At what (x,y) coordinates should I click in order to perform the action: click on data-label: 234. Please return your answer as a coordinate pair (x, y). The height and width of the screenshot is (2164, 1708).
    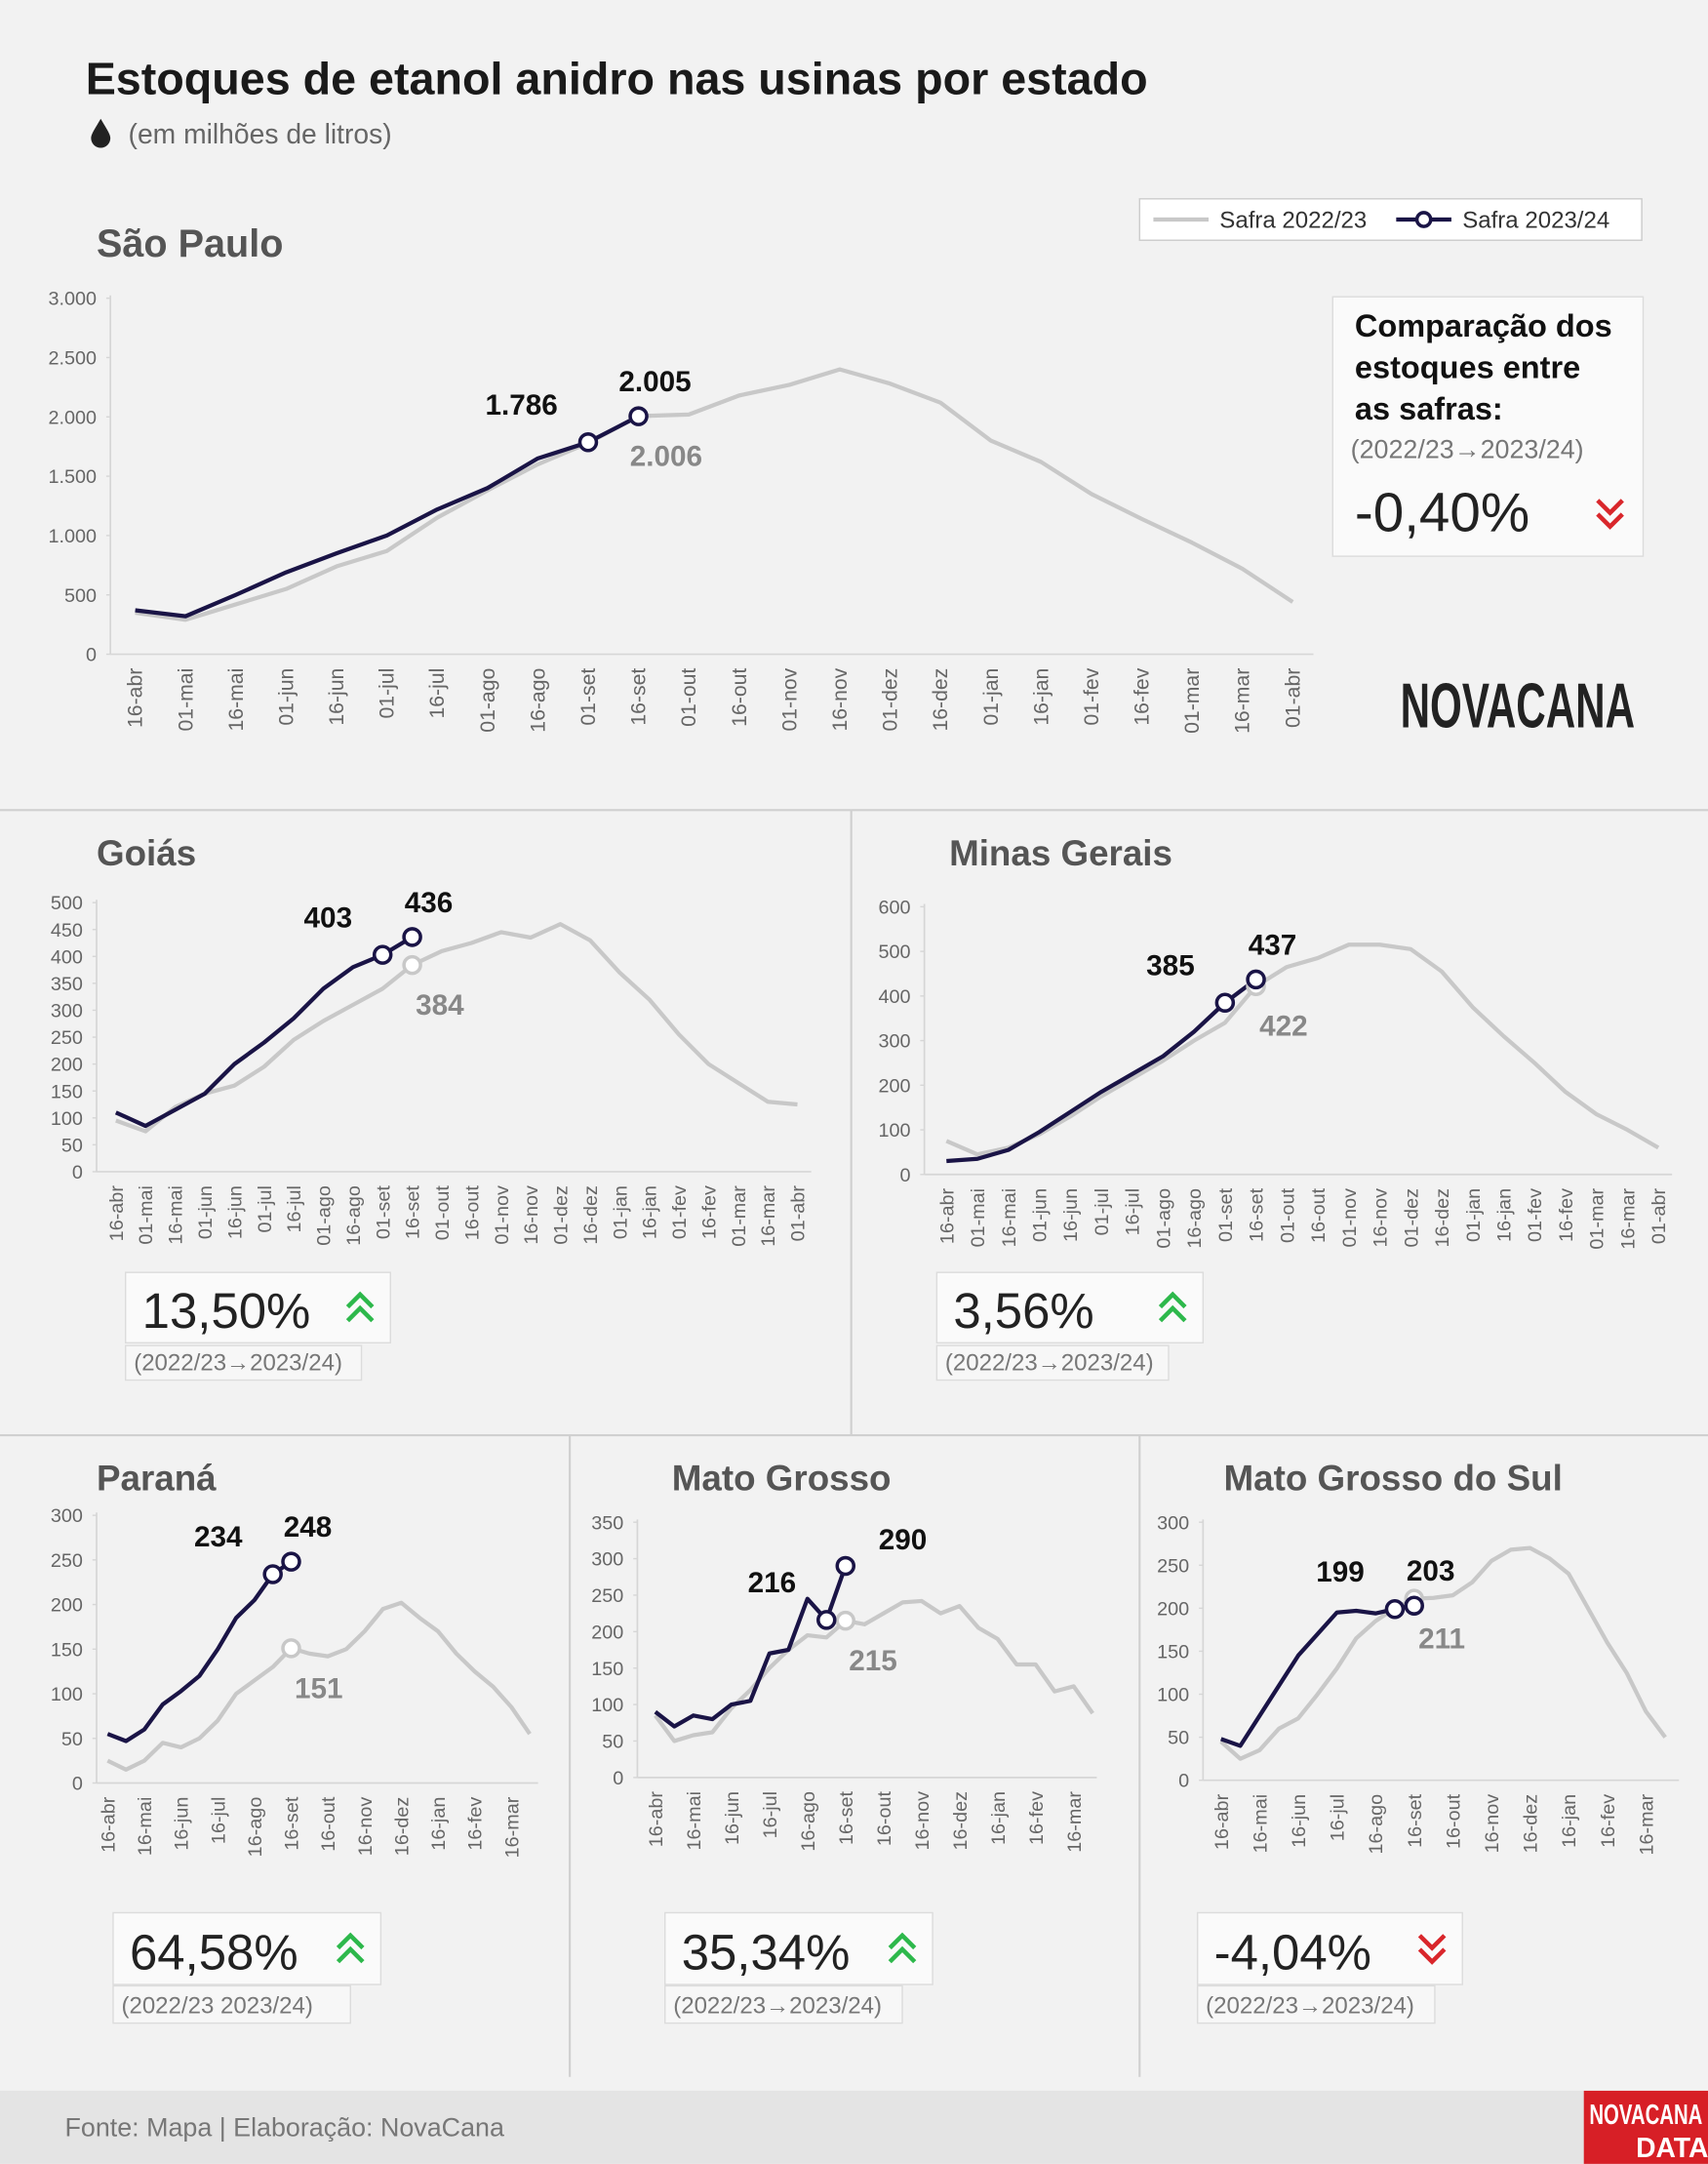
    Looking at the image, I should click on (218, 1537).